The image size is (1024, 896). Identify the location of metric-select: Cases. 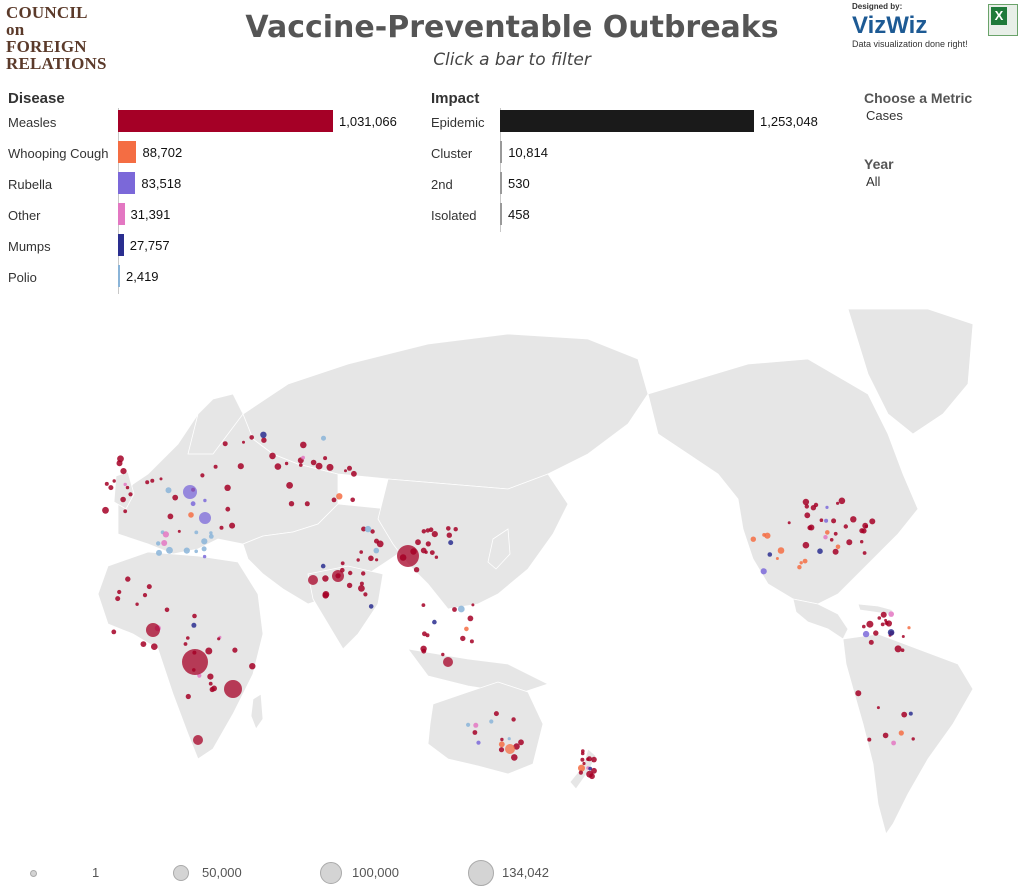
(884, 115).